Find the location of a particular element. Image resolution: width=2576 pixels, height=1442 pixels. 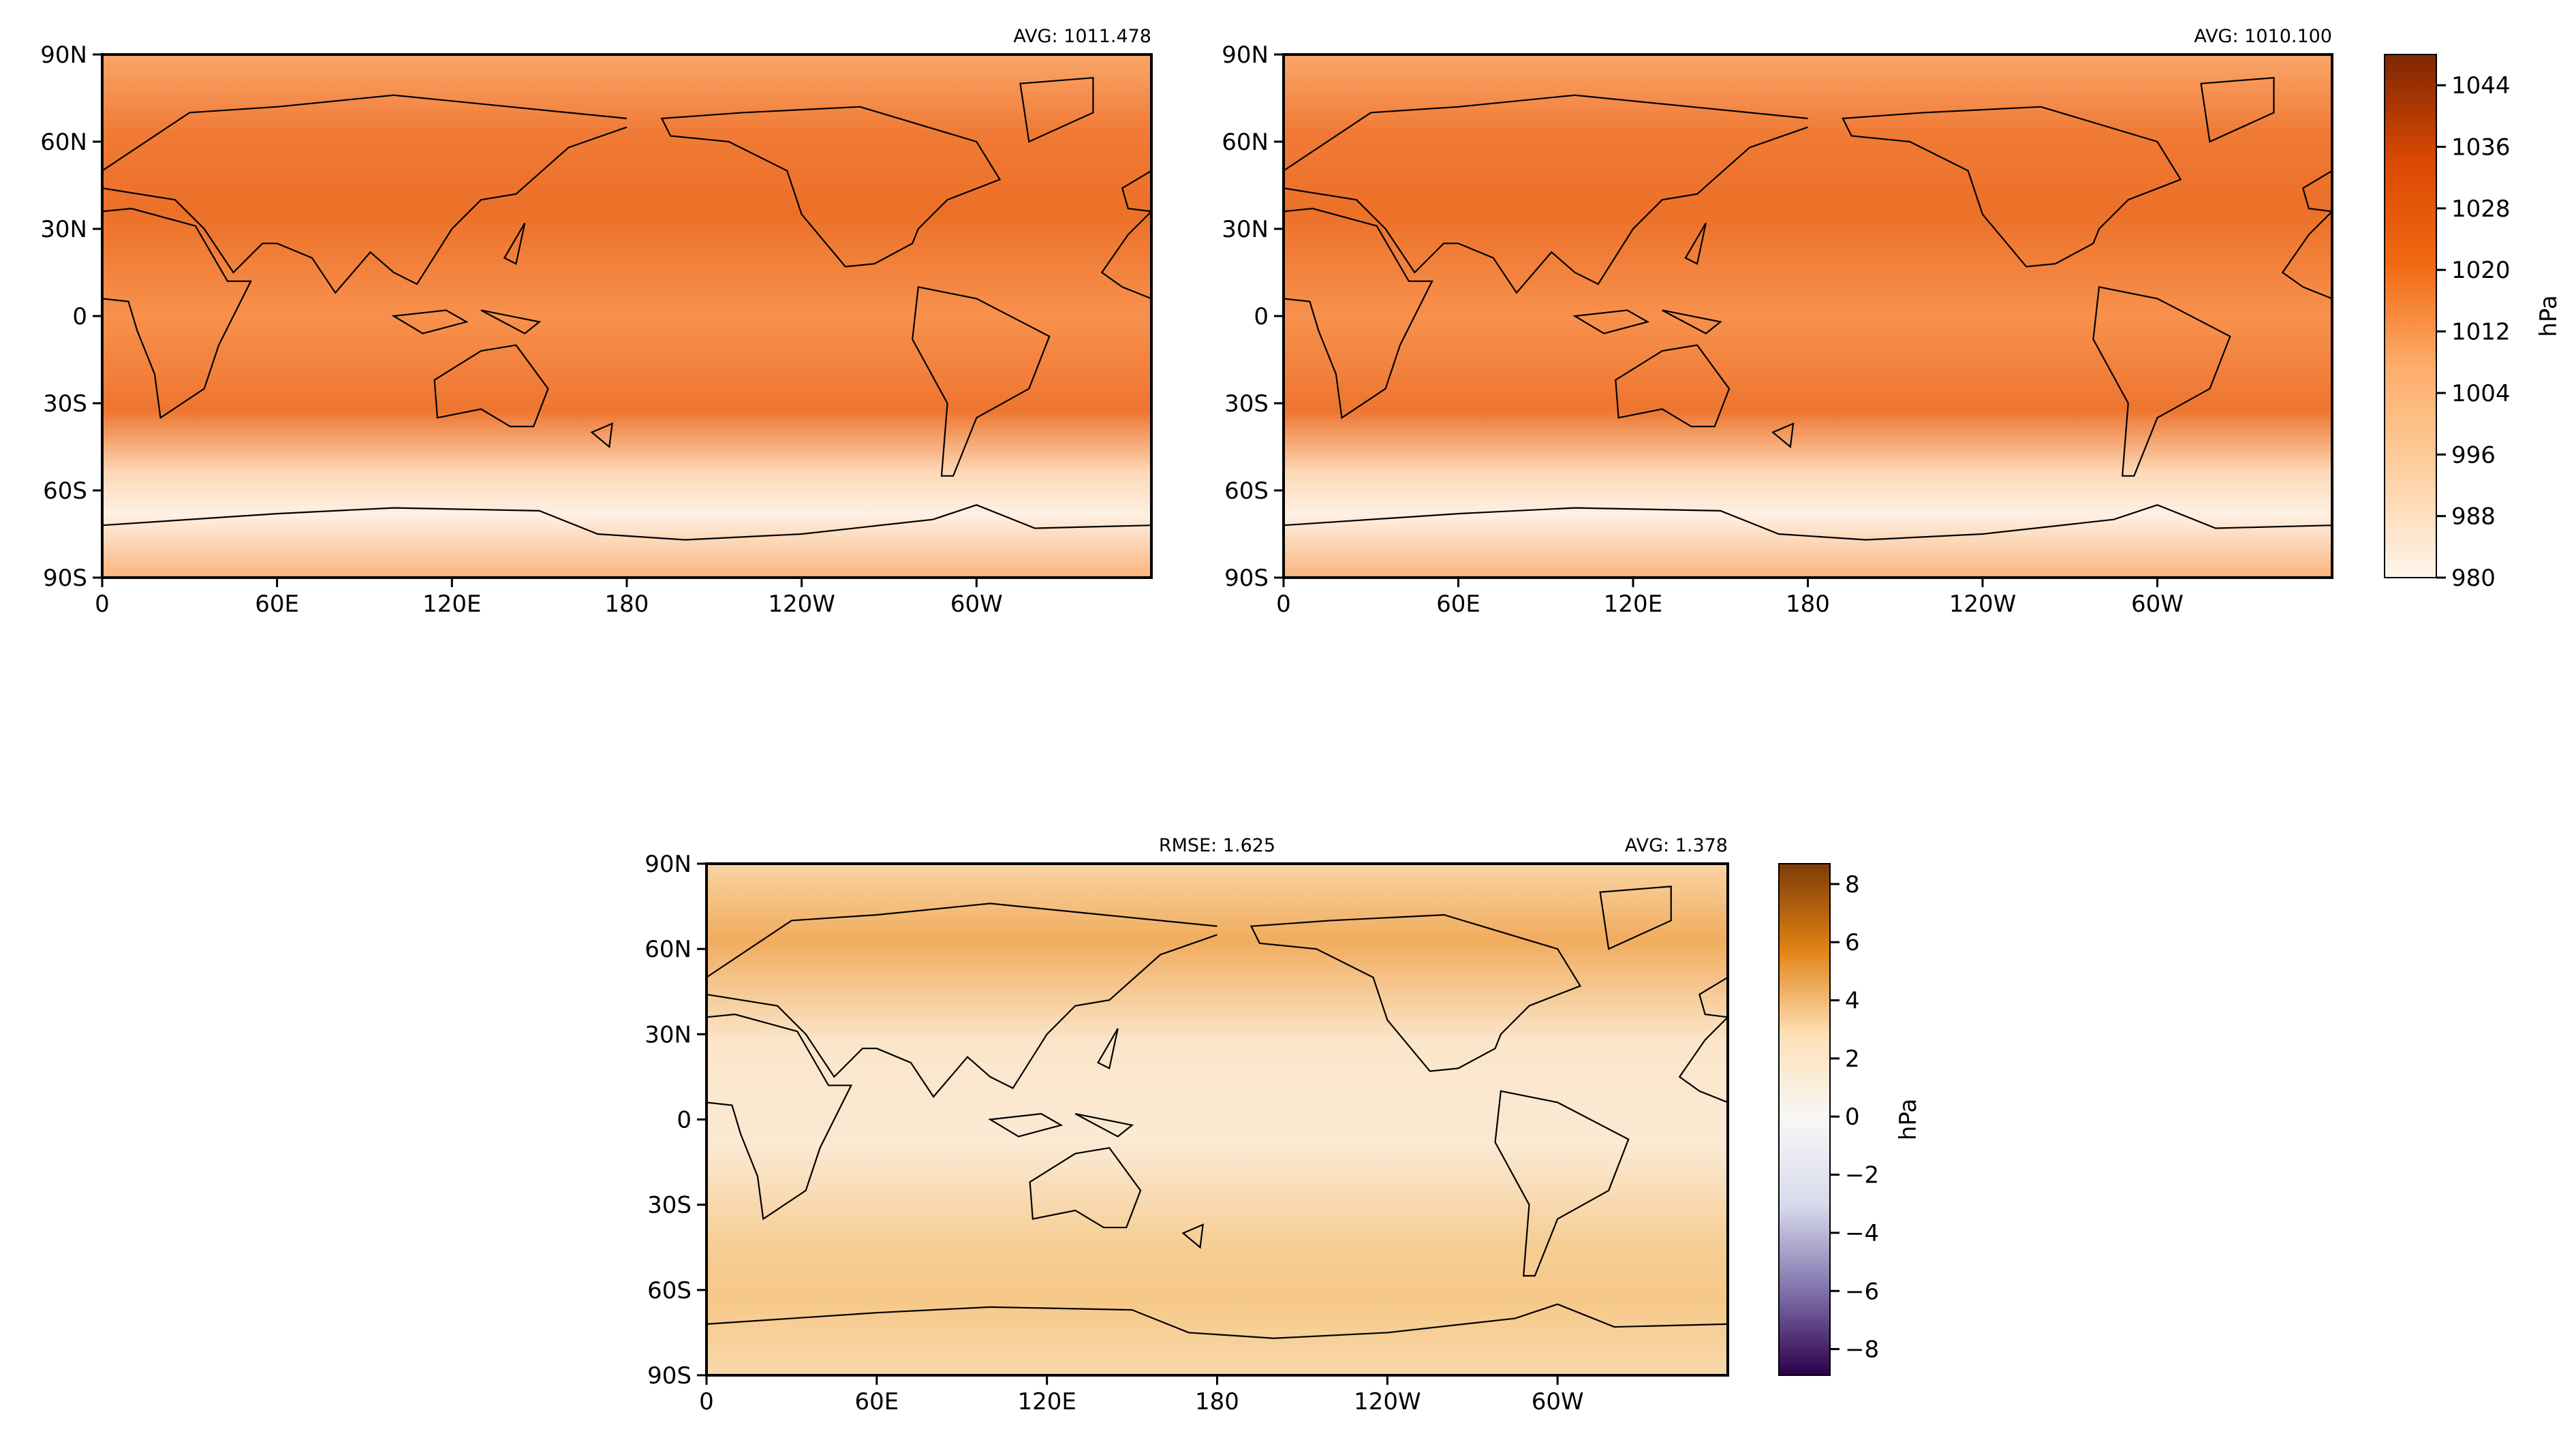

colorbar-tick-label: 1004 is located at coordinates (2481, 393).